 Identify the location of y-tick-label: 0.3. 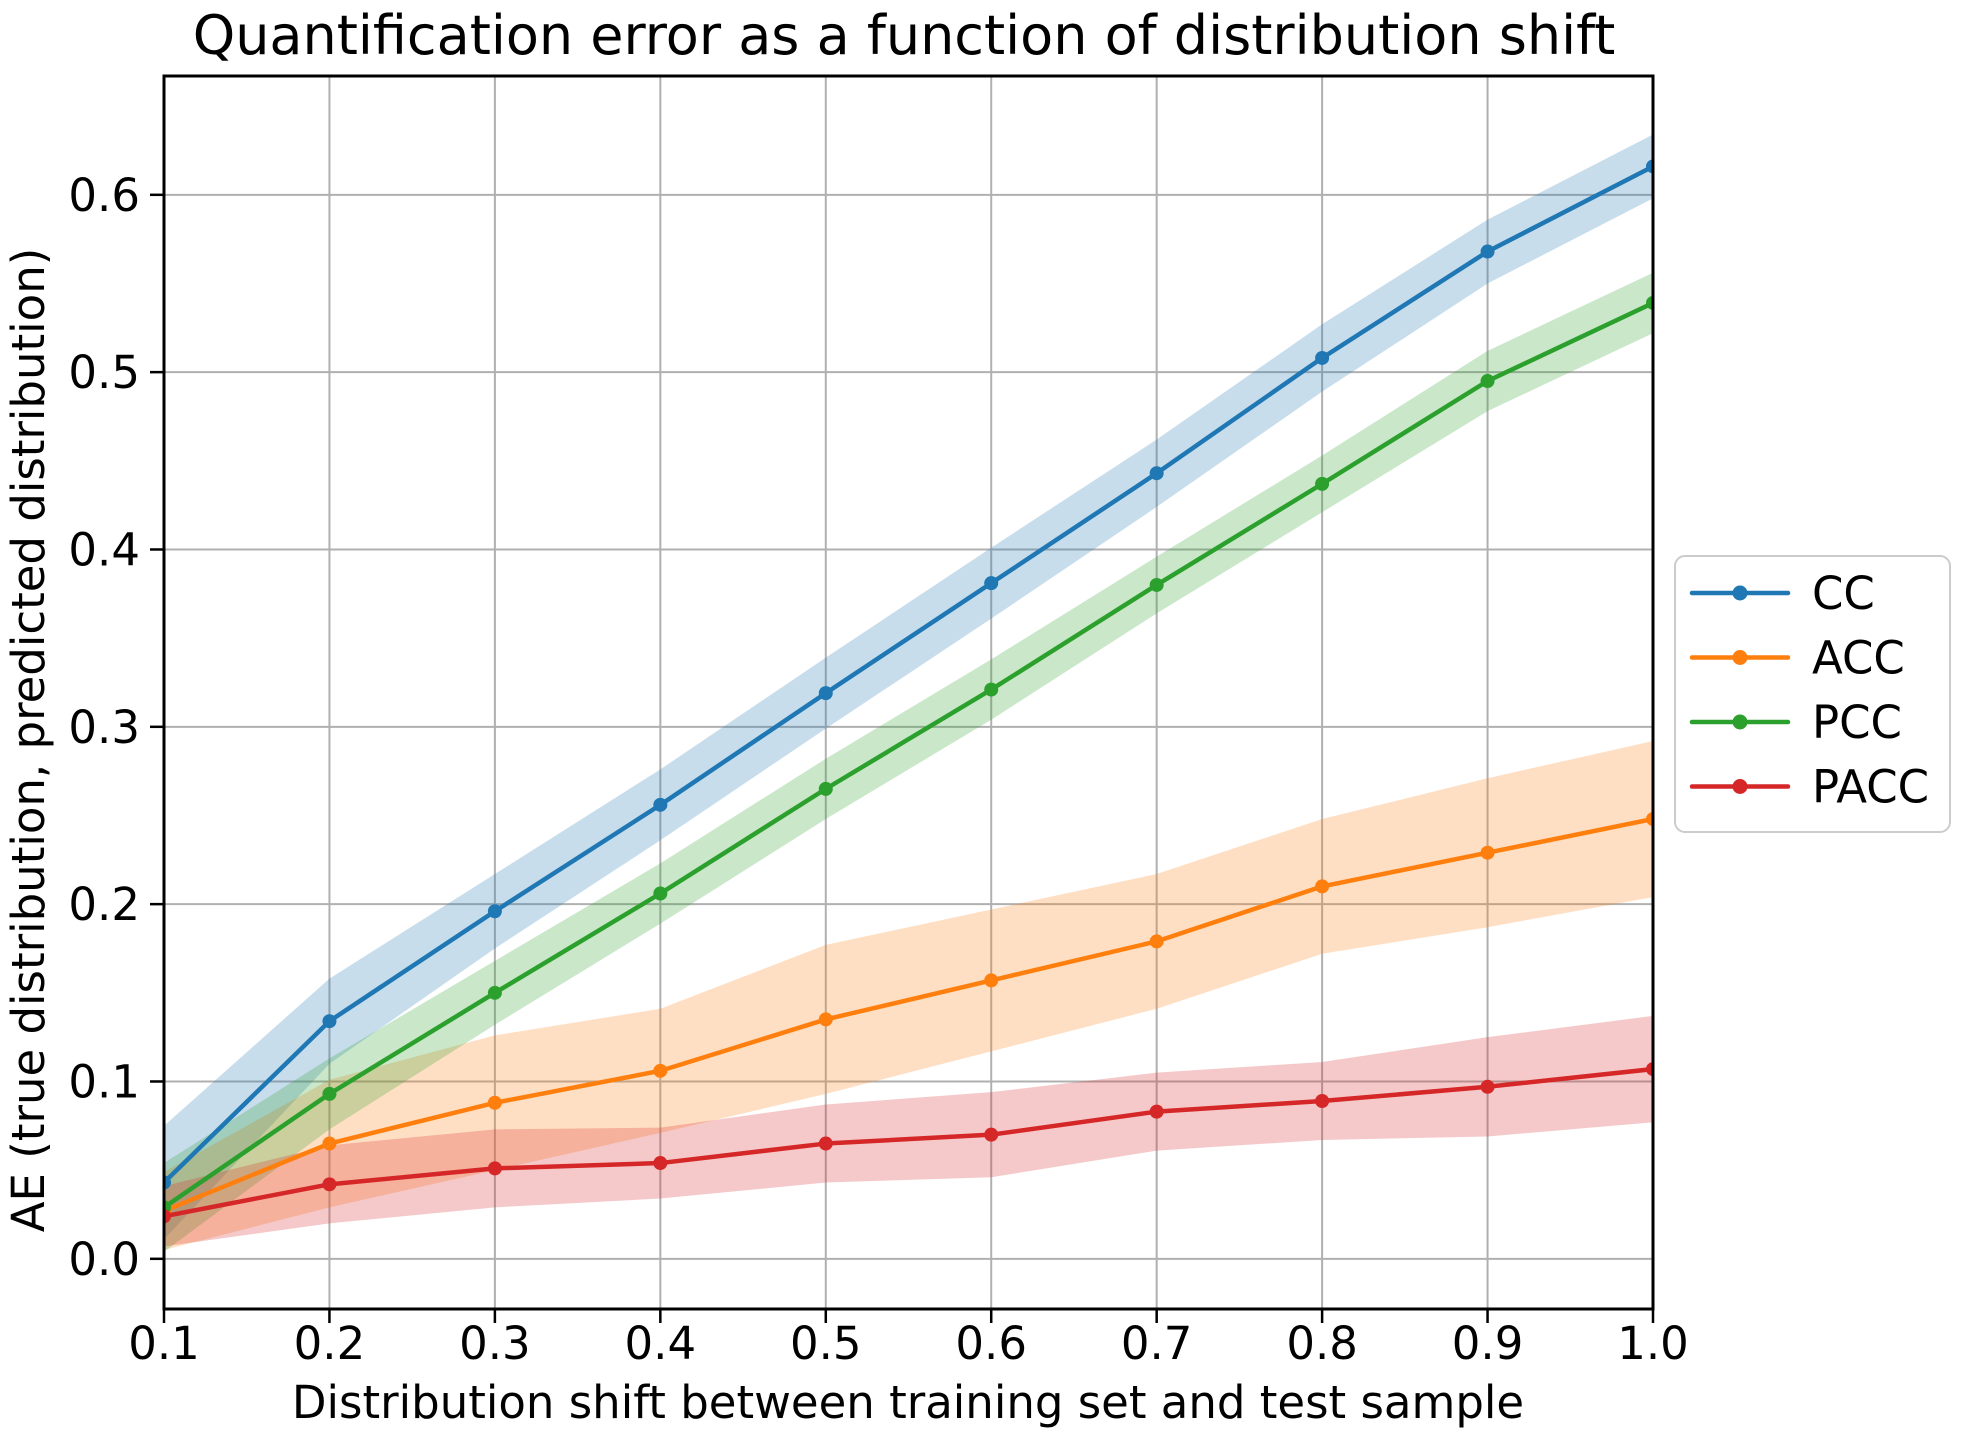
(104, 727).